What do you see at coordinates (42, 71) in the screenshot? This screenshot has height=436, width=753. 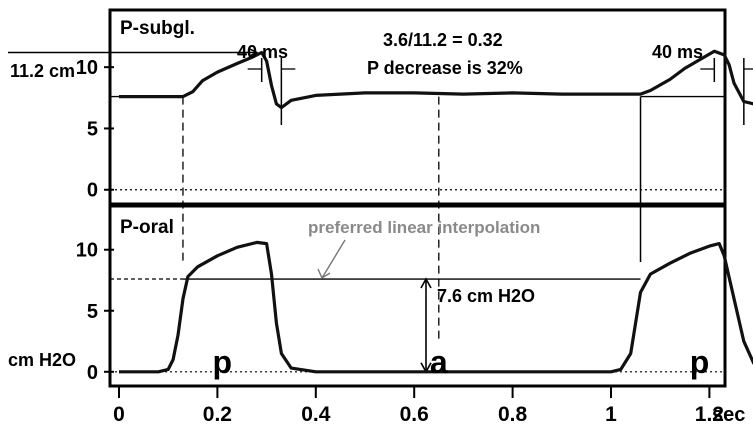 I see `peak-label: 11.2 cm` at bounding box center [42, 71].